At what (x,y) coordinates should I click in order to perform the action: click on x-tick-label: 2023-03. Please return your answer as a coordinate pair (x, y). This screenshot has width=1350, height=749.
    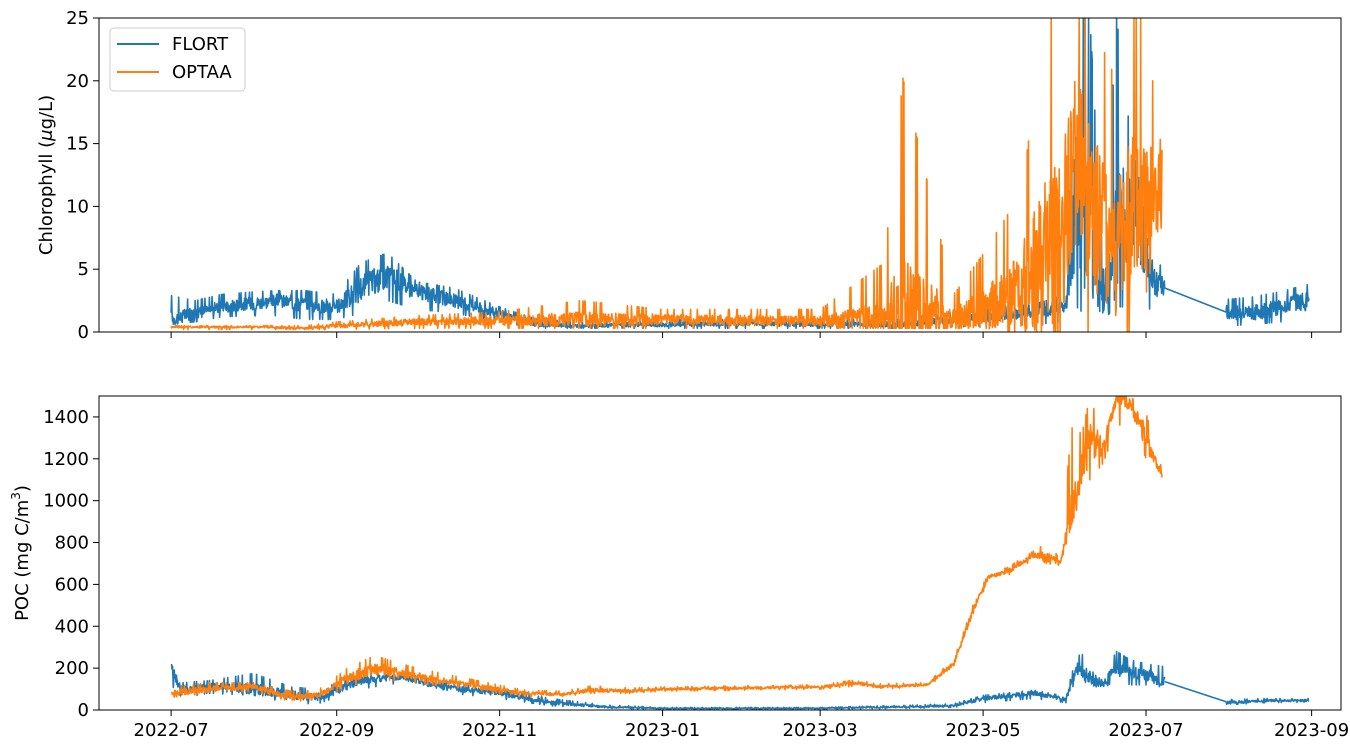
    Looking at the image, I should click on (820, 730).